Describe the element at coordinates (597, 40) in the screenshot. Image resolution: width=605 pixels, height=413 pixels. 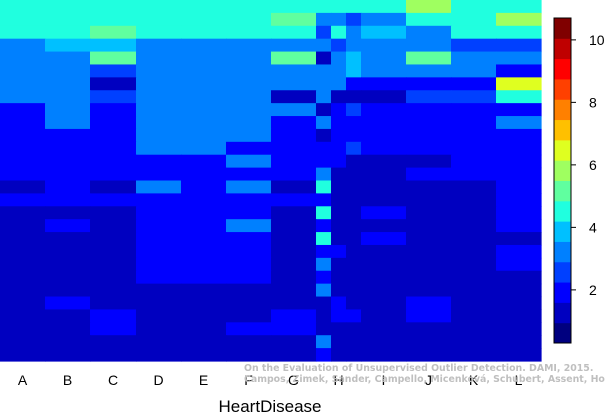
I see `colorbar-tick-label: 10` at that location.